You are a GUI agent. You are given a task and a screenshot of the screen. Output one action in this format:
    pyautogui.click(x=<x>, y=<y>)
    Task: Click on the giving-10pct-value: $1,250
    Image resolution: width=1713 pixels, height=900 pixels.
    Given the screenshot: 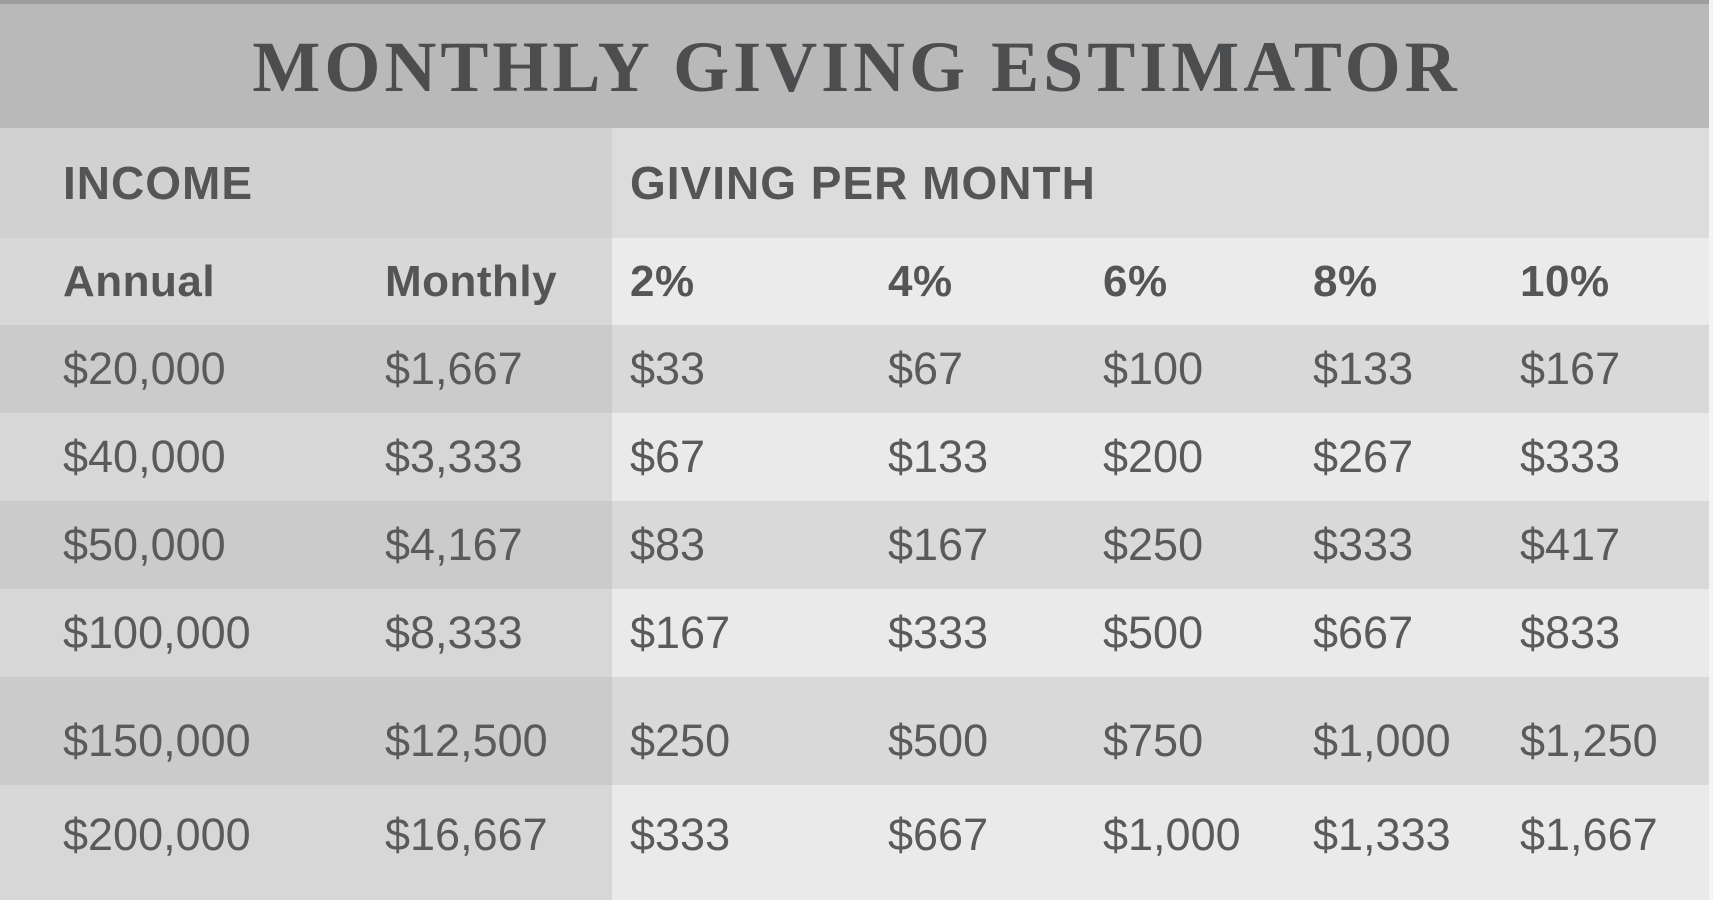 What is the action you would take?
    pyautogui.click(x=1589, y=740)
    